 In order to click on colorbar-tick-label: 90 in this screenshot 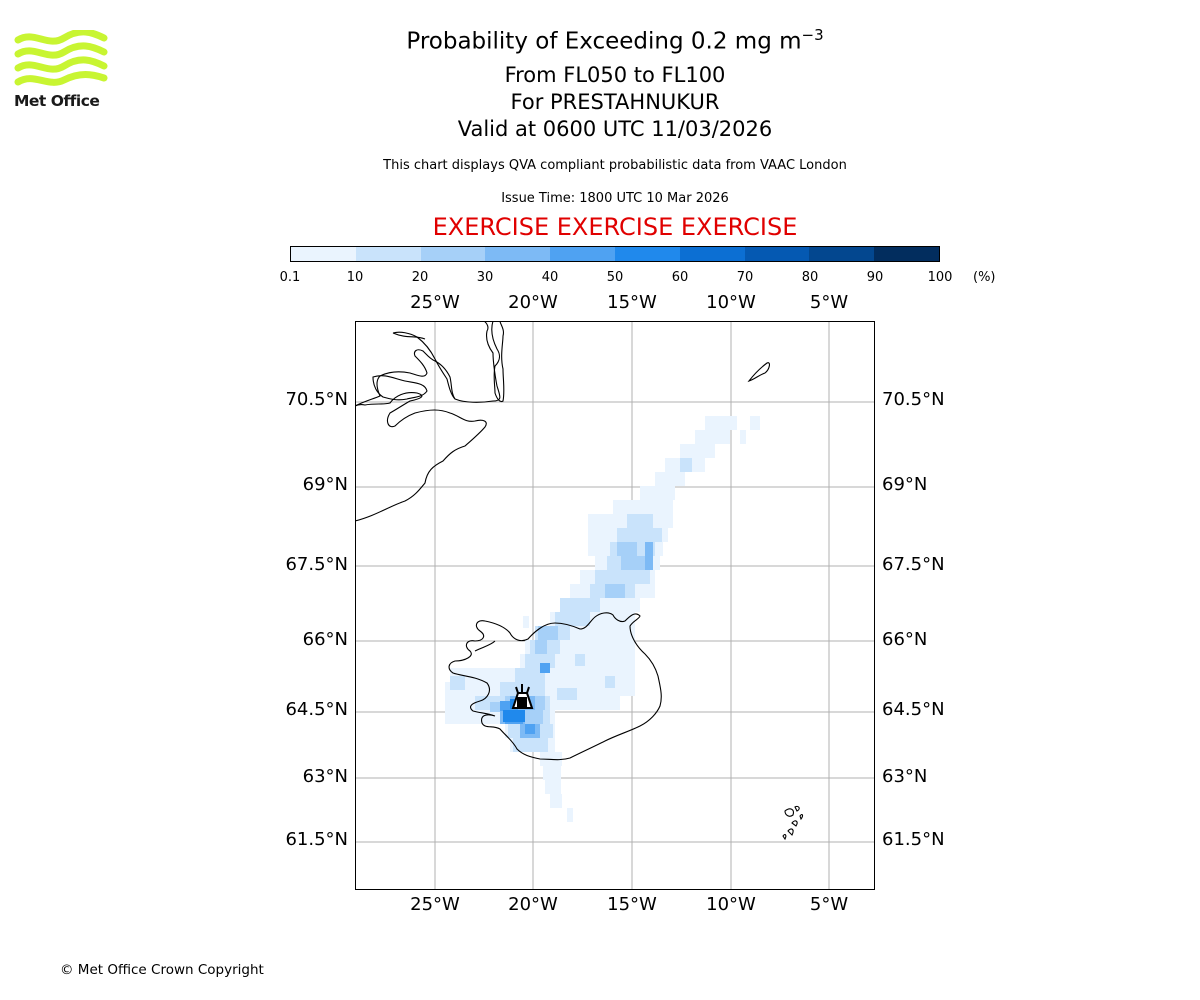, I will do `click(875, 277)`.